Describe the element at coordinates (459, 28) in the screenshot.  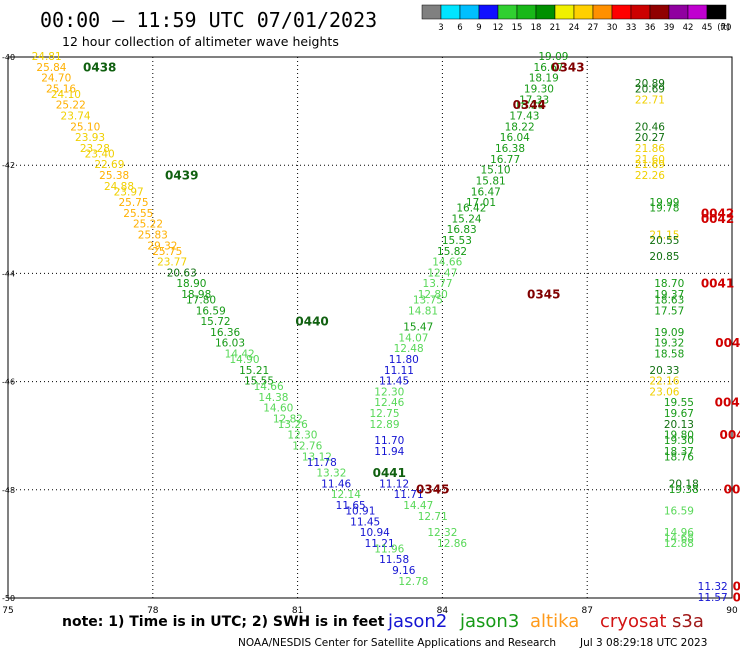
I see `color-scale-label: 6` at that location.